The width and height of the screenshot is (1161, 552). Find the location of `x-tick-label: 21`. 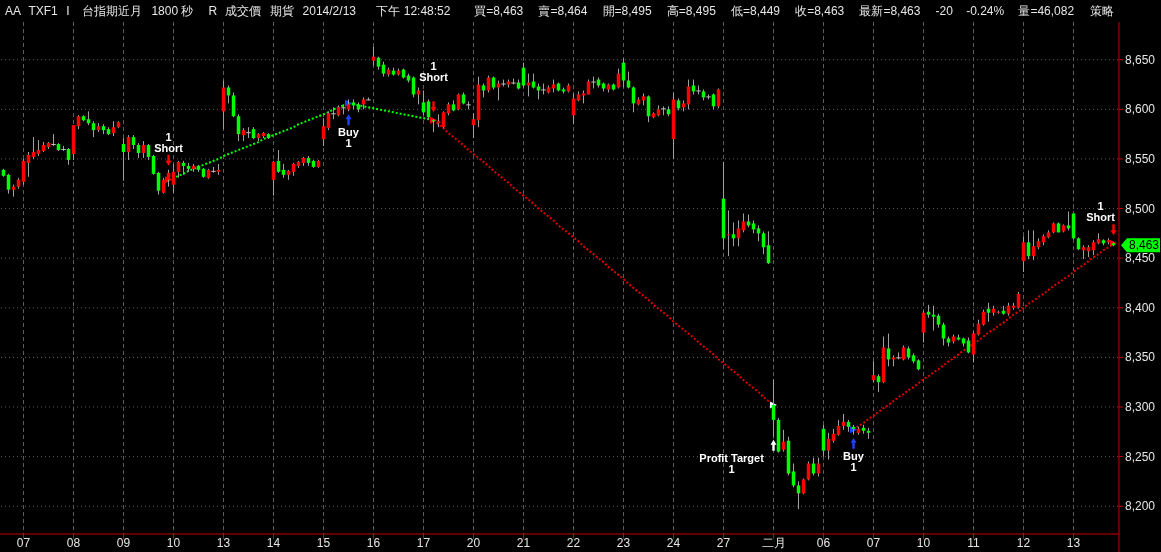

x-tick-label: 21 is located at coordinates (523, 543).